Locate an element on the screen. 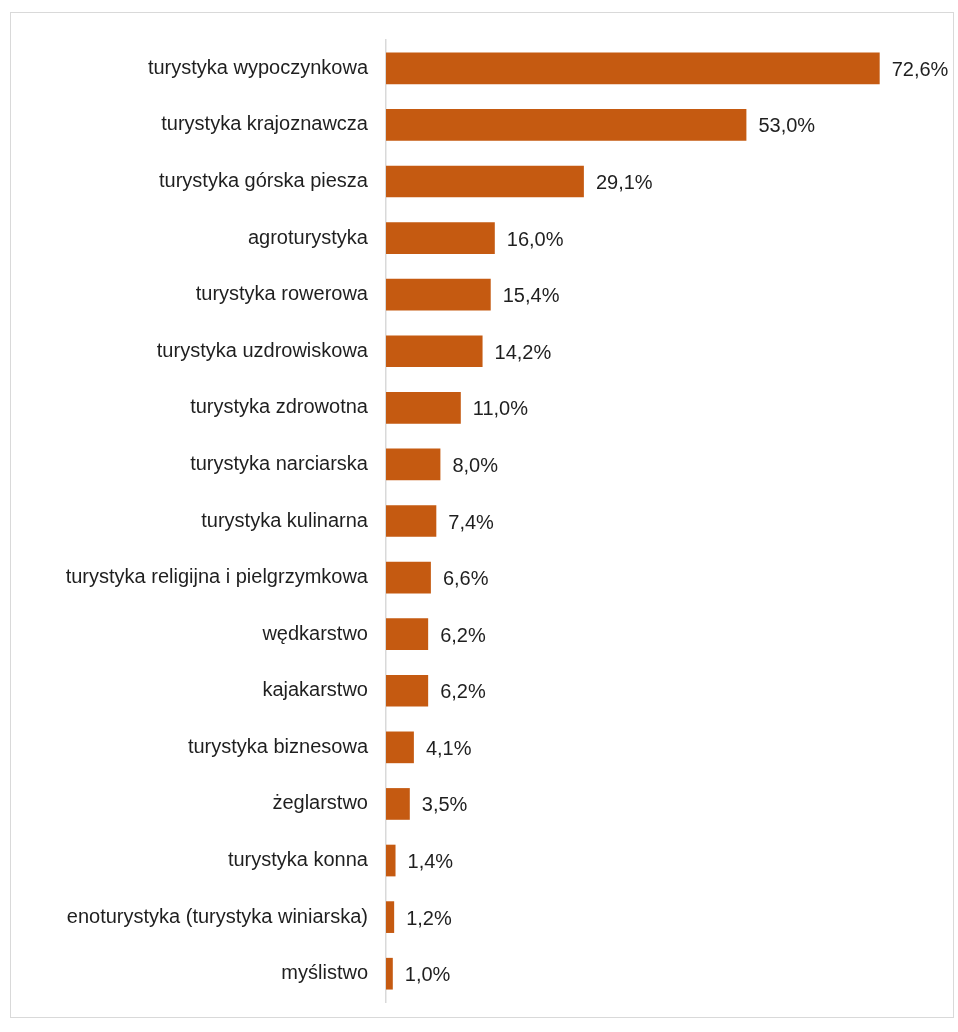 The width and height of the screenshot is (958, 1032). data-label: 8,0% is located at coordinates (475, 464).